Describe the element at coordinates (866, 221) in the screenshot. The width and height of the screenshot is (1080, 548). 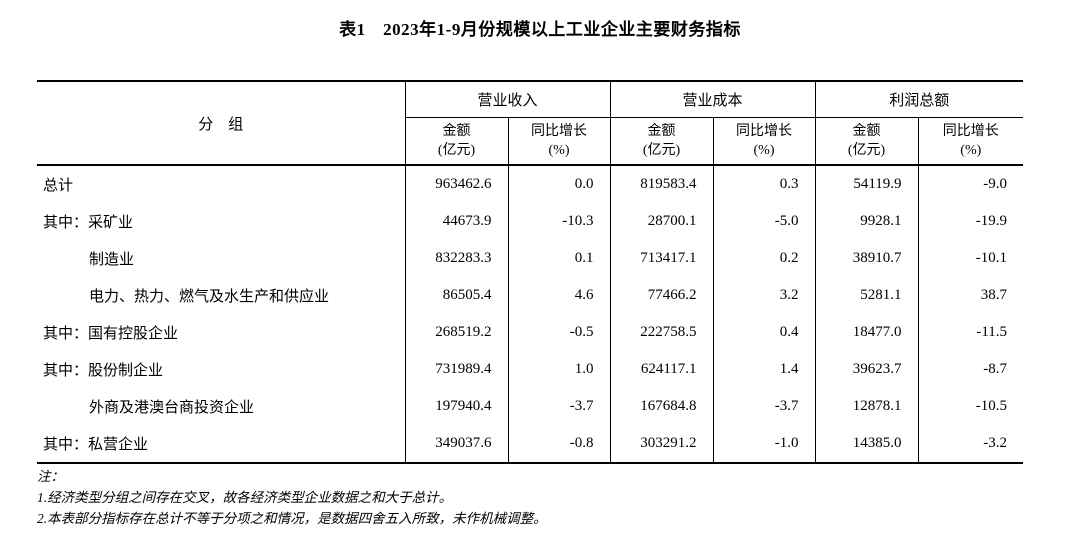
I see `value-cell: 9928.1` at that location.